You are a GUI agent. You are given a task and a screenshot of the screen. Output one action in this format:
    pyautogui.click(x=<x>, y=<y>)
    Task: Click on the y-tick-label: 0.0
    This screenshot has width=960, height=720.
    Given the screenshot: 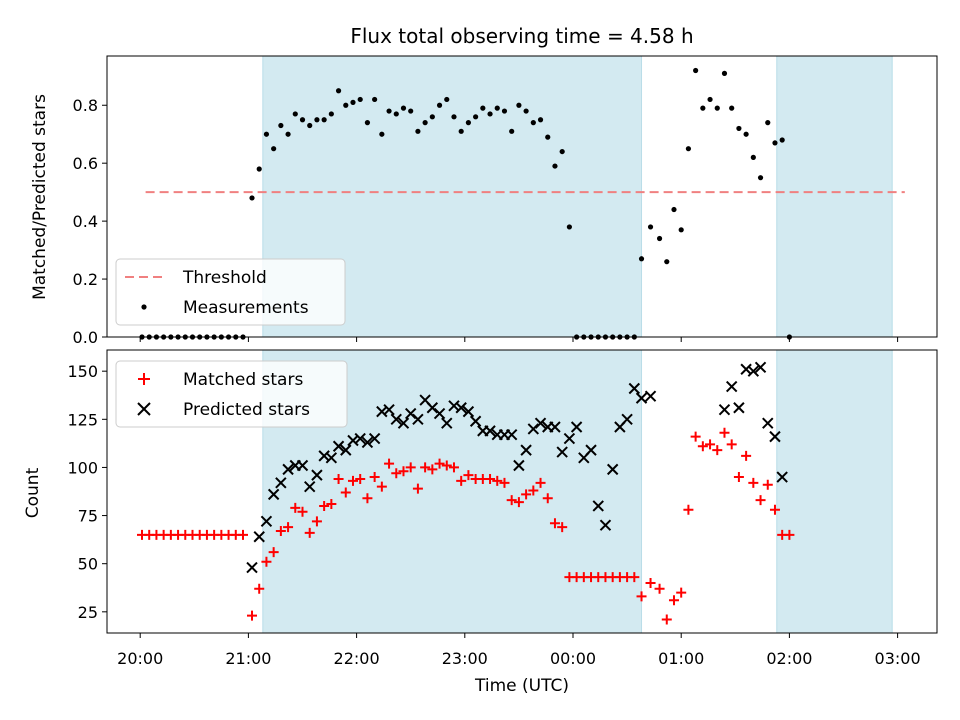 What is the action you would take?
    pyautogui.click(x=85, y=337)
    